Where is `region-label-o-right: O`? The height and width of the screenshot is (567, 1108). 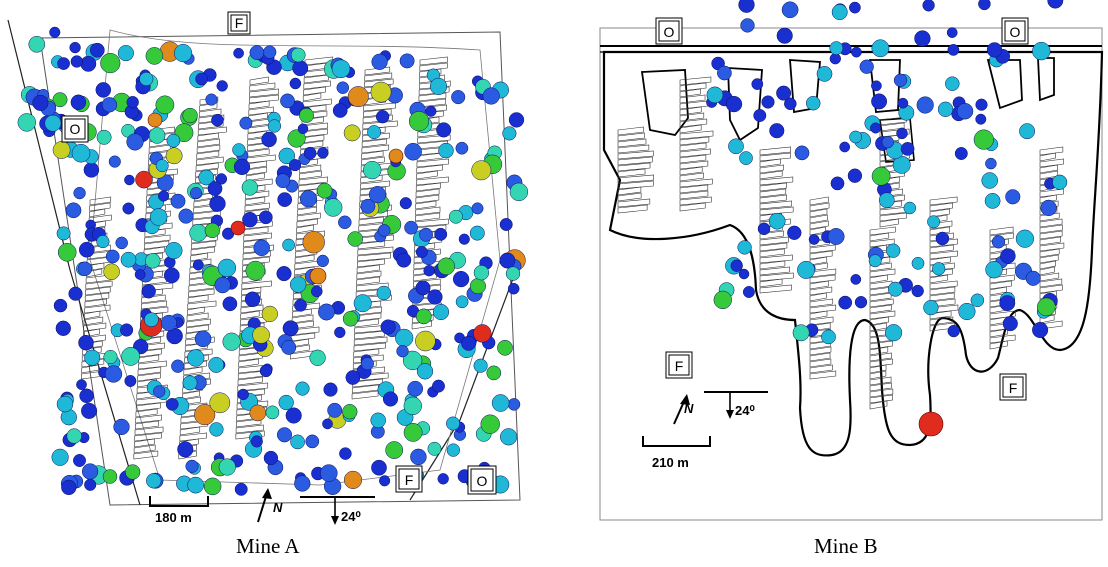 region-label-o-right: O is located at coordinates (1015, 31).